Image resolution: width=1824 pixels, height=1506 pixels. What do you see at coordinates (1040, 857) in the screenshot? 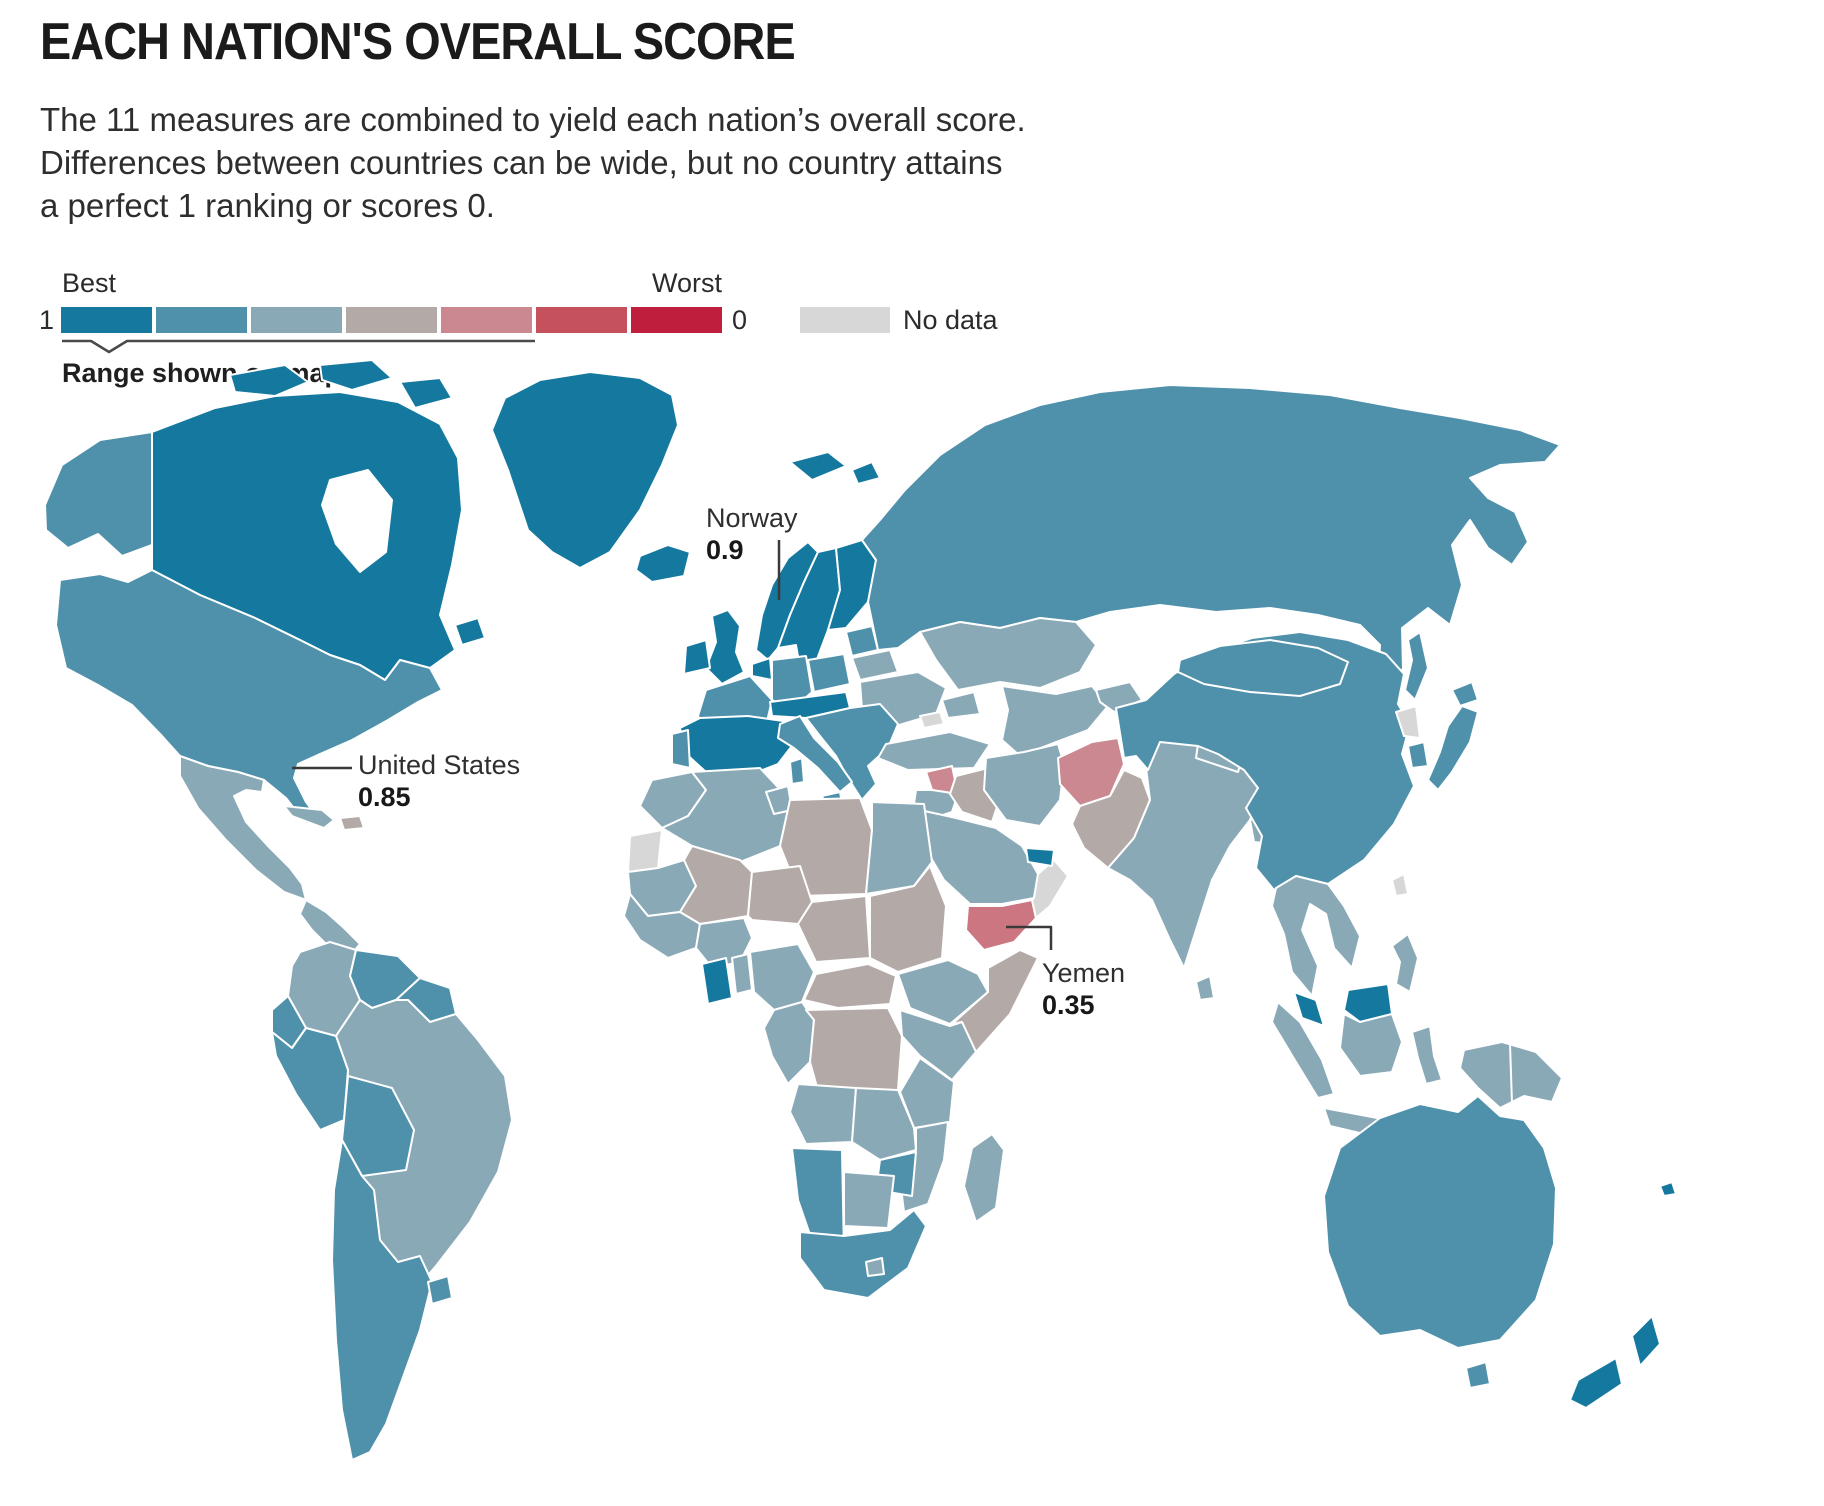
I see `region-uae-qatar` at bounding box center [1040, 857].